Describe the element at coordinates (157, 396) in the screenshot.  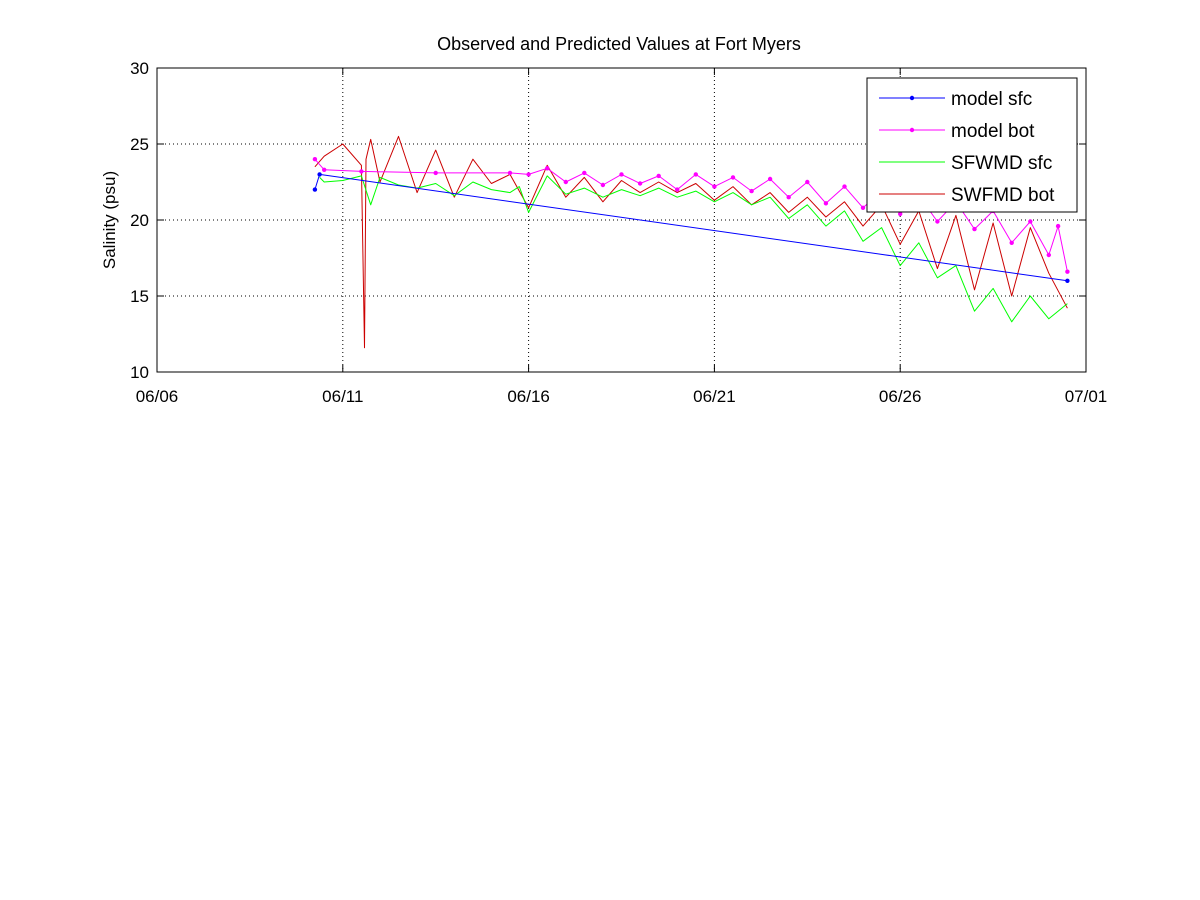
I see `x-tick-label: 06/06` at that location.